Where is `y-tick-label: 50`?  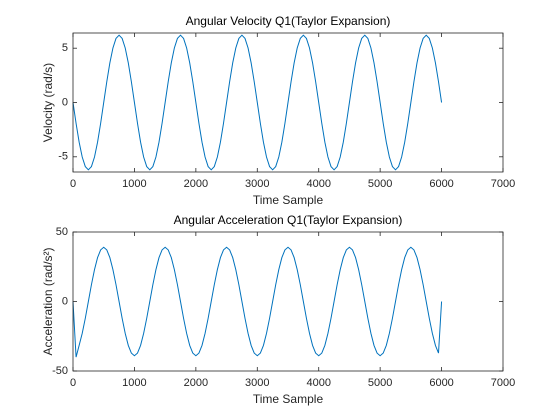
y-tick-label: 50 is located at coordinates (62, 232).